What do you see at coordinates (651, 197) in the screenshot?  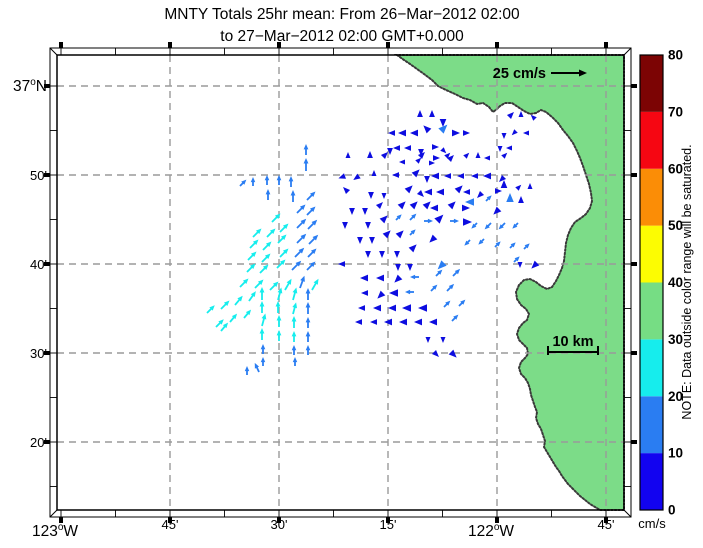 I see `colorbar-segment` at bounding box center [651, 197].